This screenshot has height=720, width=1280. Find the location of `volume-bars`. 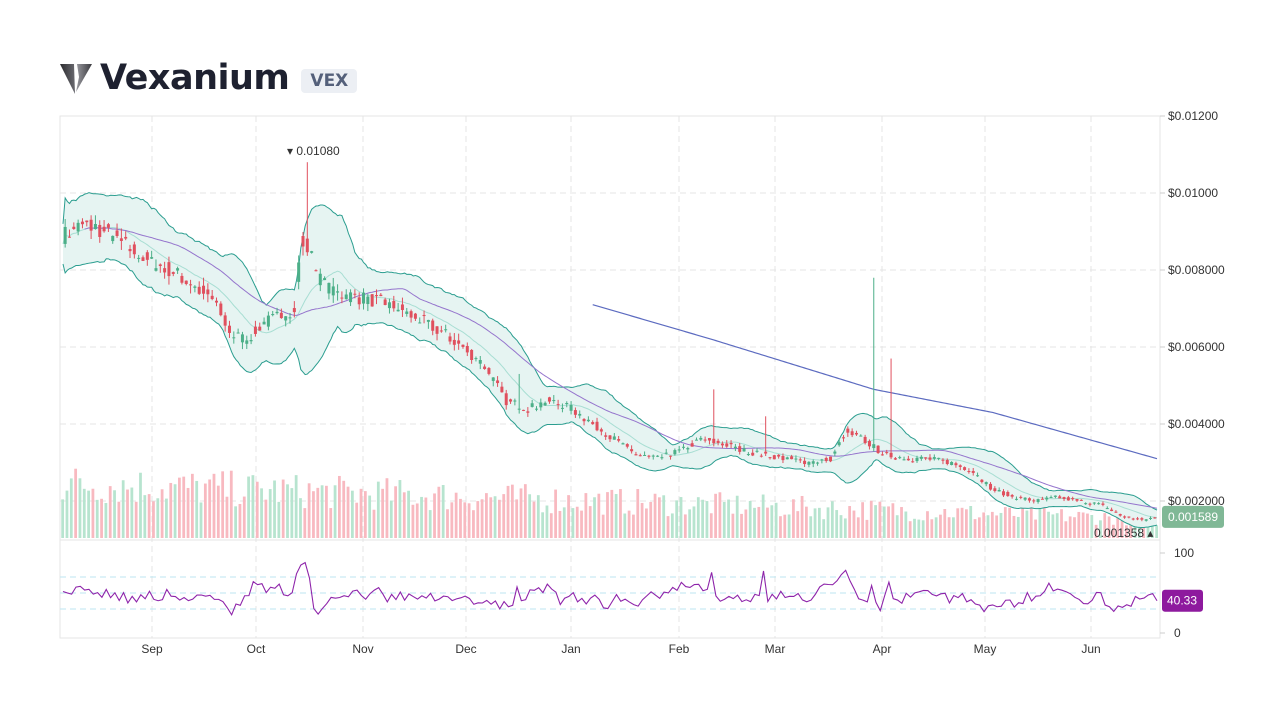

volume-bars is located at coordinates (610, 503).